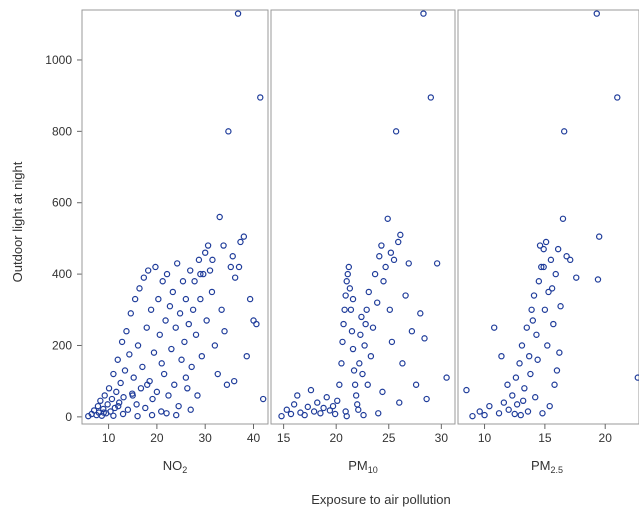 The width and height of the screenshot is (639, 512). I want to click on y-tick-label: 600, so click(62, 203).